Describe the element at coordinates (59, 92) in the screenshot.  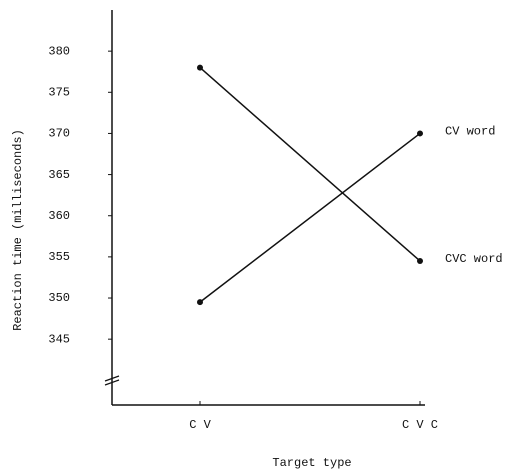
I see `y-tick-label: 375` at that location.